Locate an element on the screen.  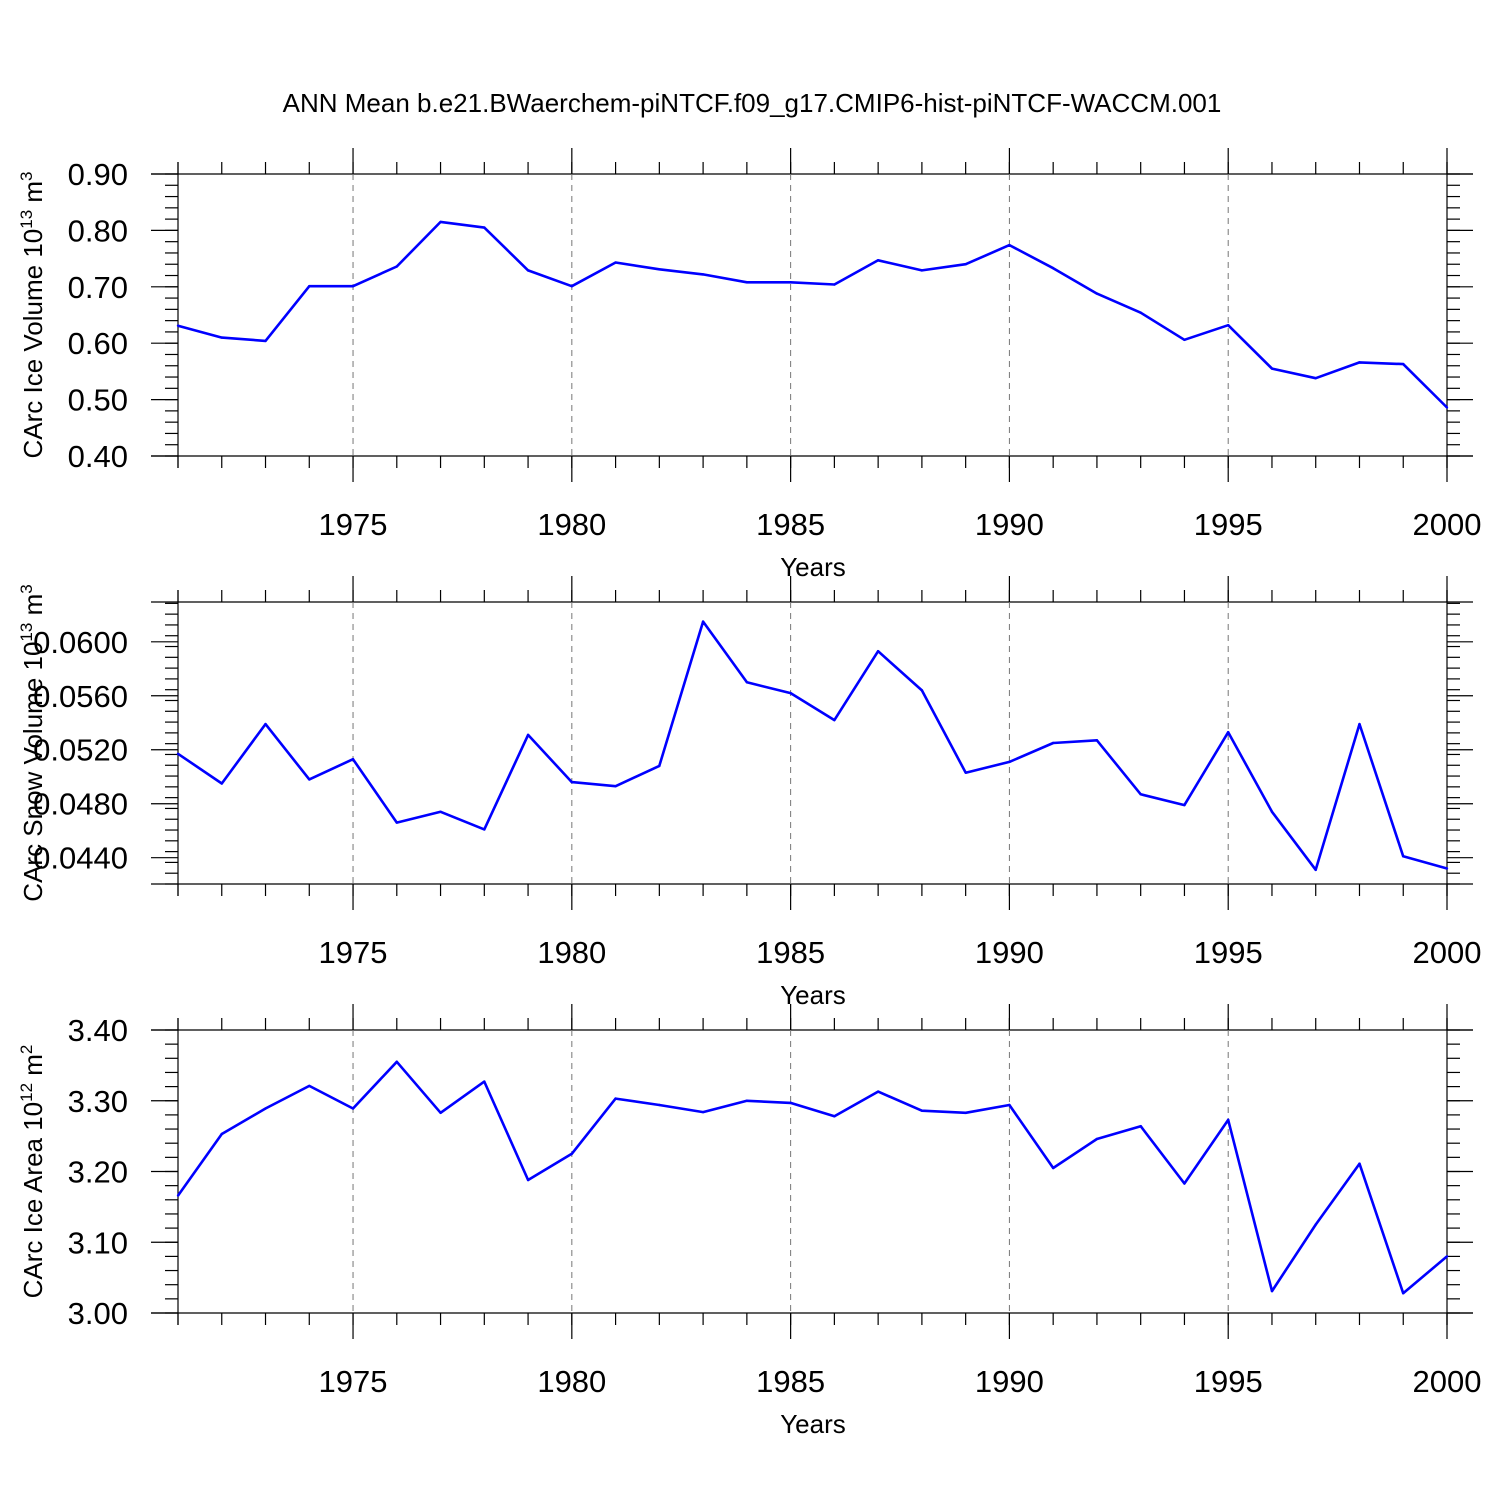
y-tick-label: 3.20 is located at coordinates (98, 1172).